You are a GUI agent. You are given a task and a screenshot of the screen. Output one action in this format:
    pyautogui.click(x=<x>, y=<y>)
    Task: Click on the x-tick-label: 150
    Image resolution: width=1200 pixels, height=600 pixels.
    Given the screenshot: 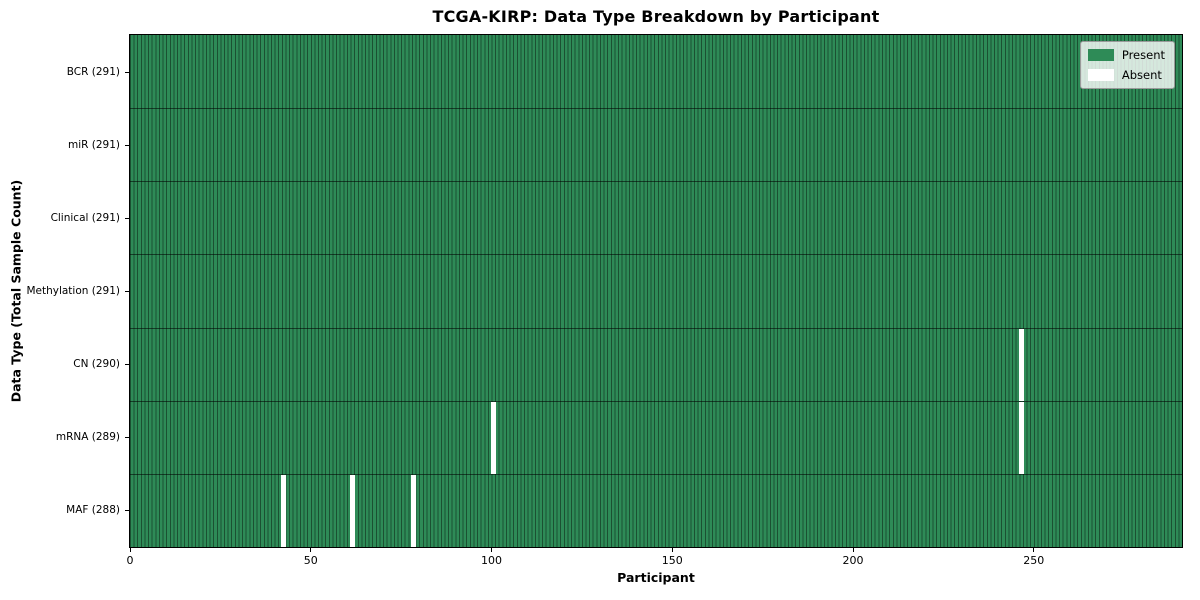 What is the action you would take?
    pyautogui.click(x=672, y=560)
    